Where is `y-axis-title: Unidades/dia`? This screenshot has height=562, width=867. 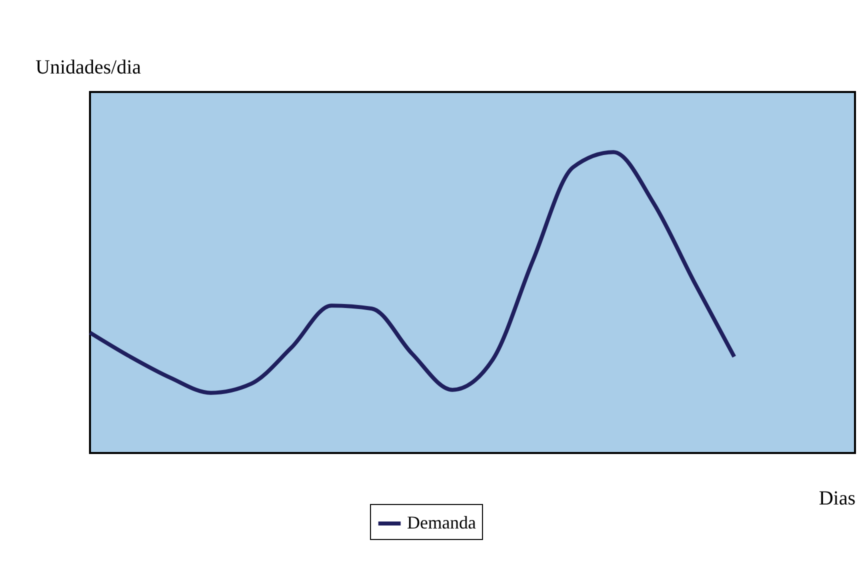 y-axis-title: Unidades/dia is located at coordinates (89, 67).